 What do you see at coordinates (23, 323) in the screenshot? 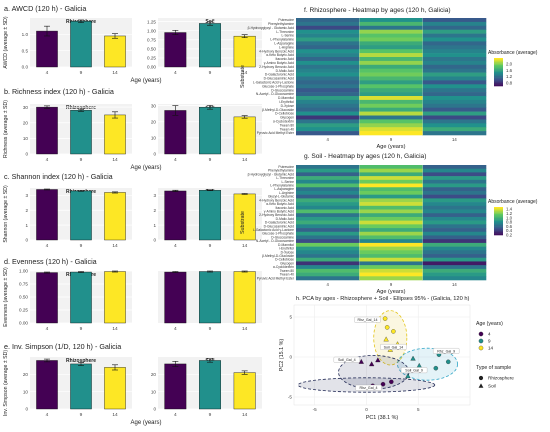
I see `y-tick-label: 0.00` at bounding box center [23, 323].